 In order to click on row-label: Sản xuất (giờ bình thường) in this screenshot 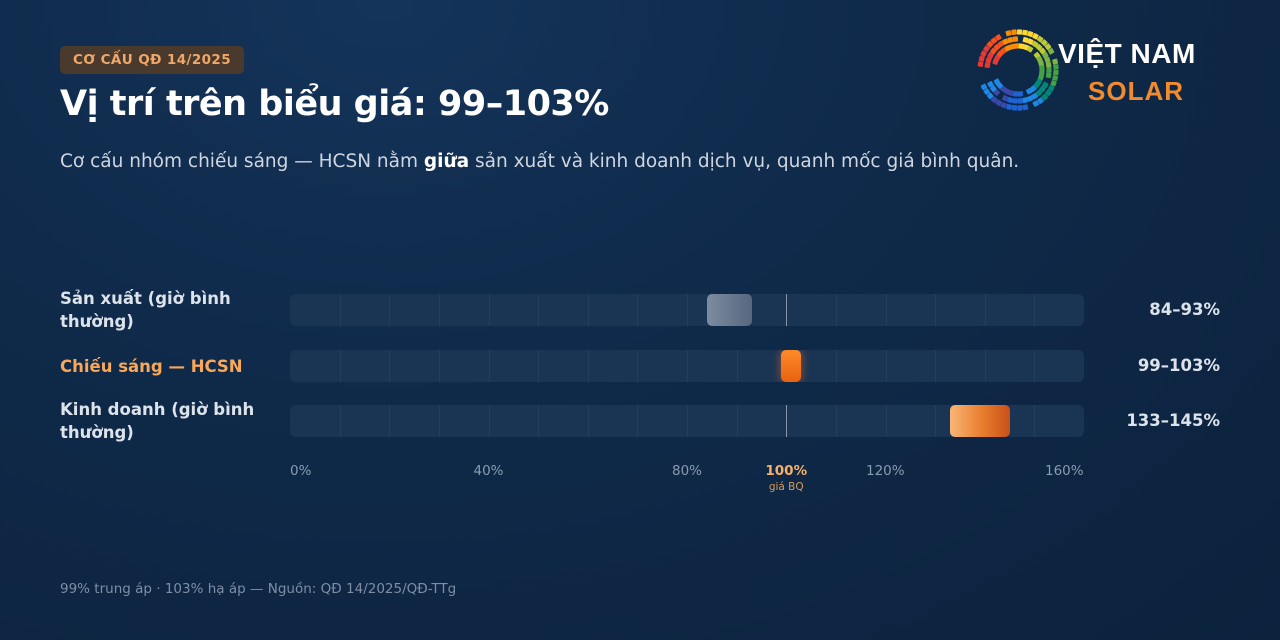, I will do `click(145, 310)`.